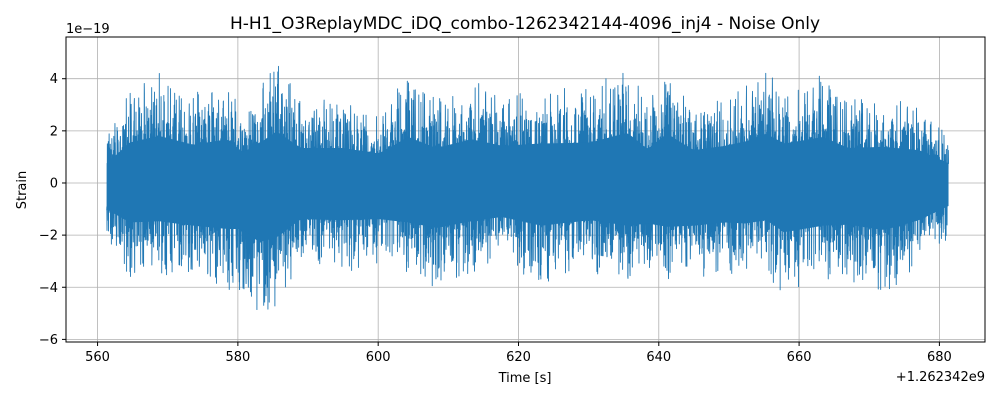 The height and width of the screenshot is (400, 1000). I want to click on x-axis-label: Time [s], so click(525, 378).